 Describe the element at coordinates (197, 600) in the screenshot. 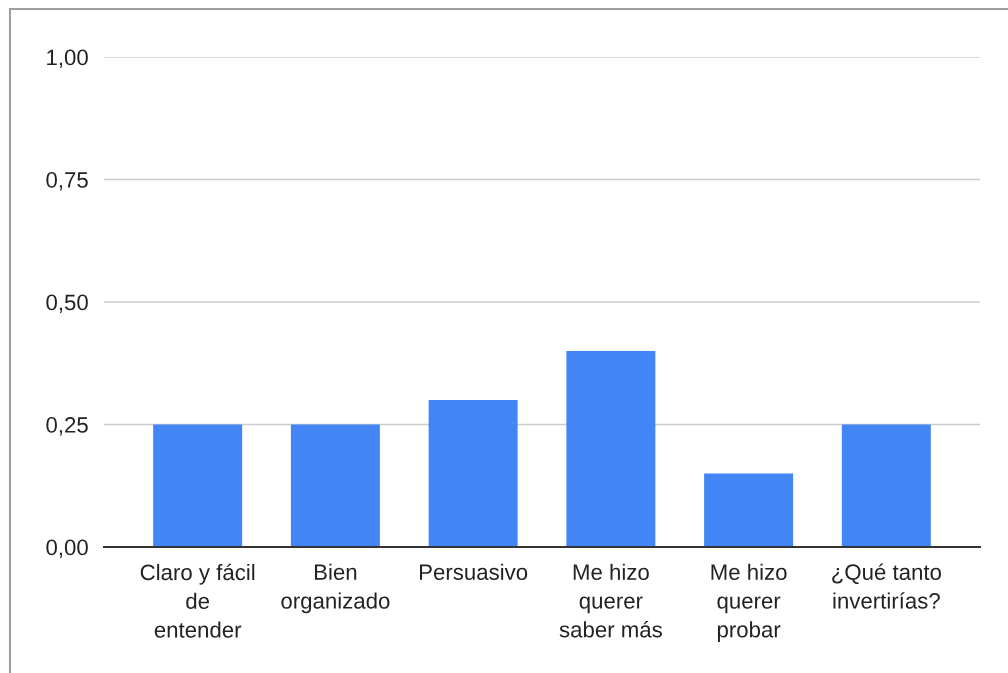

I see `x-tick-label: Claro y fácil de entender` at that location.